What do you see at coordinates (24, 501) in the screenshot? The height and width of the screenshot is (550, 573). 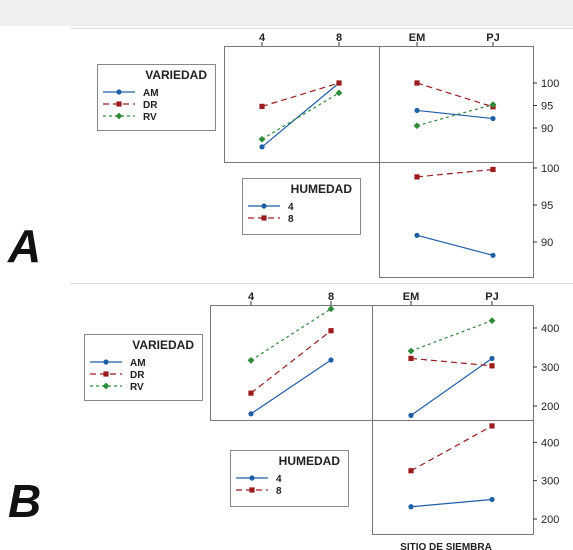 I see `figure-label-b: B` at bounding box center [24, 501].